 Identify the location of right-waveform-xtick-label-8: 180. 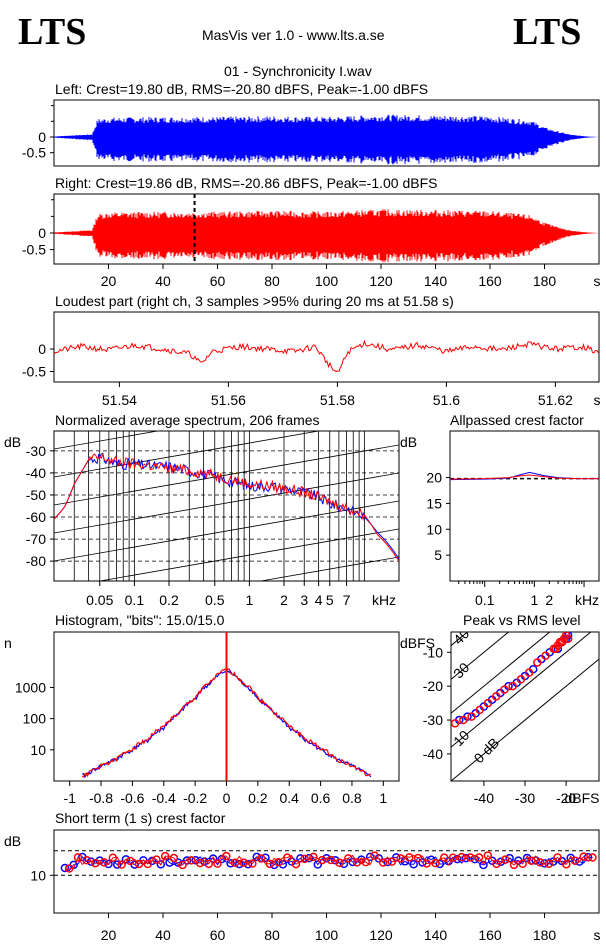
(545, 281).